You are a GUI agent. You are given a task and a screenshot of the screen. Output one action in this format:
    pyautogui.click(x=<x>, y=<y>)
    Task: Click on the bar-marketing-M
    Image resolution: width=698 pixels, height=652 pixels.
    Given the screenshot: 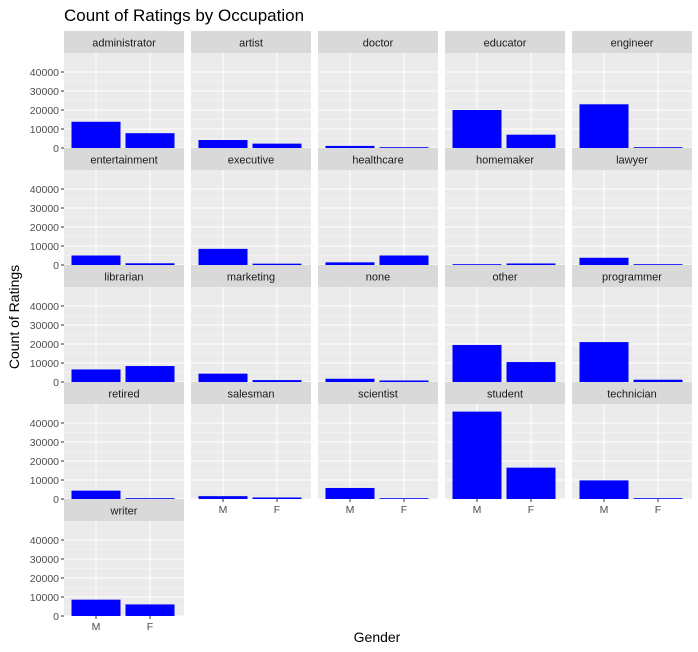 What is the action you would take?
    pyautogui.click(x=223, y=377)
    